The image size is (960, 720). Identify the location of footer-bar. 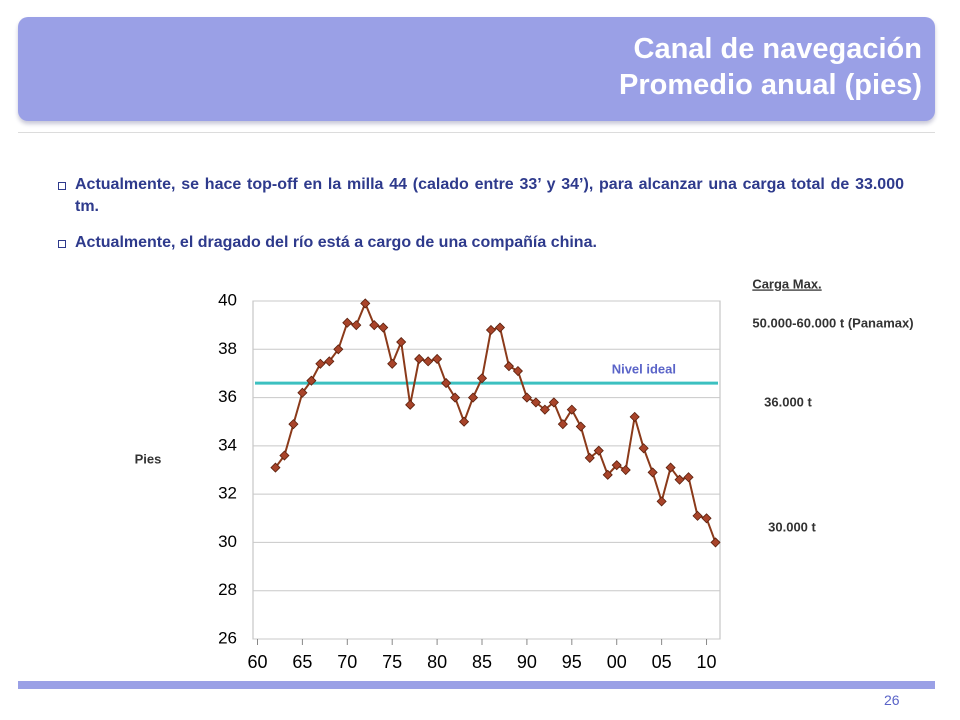
(476, 685).